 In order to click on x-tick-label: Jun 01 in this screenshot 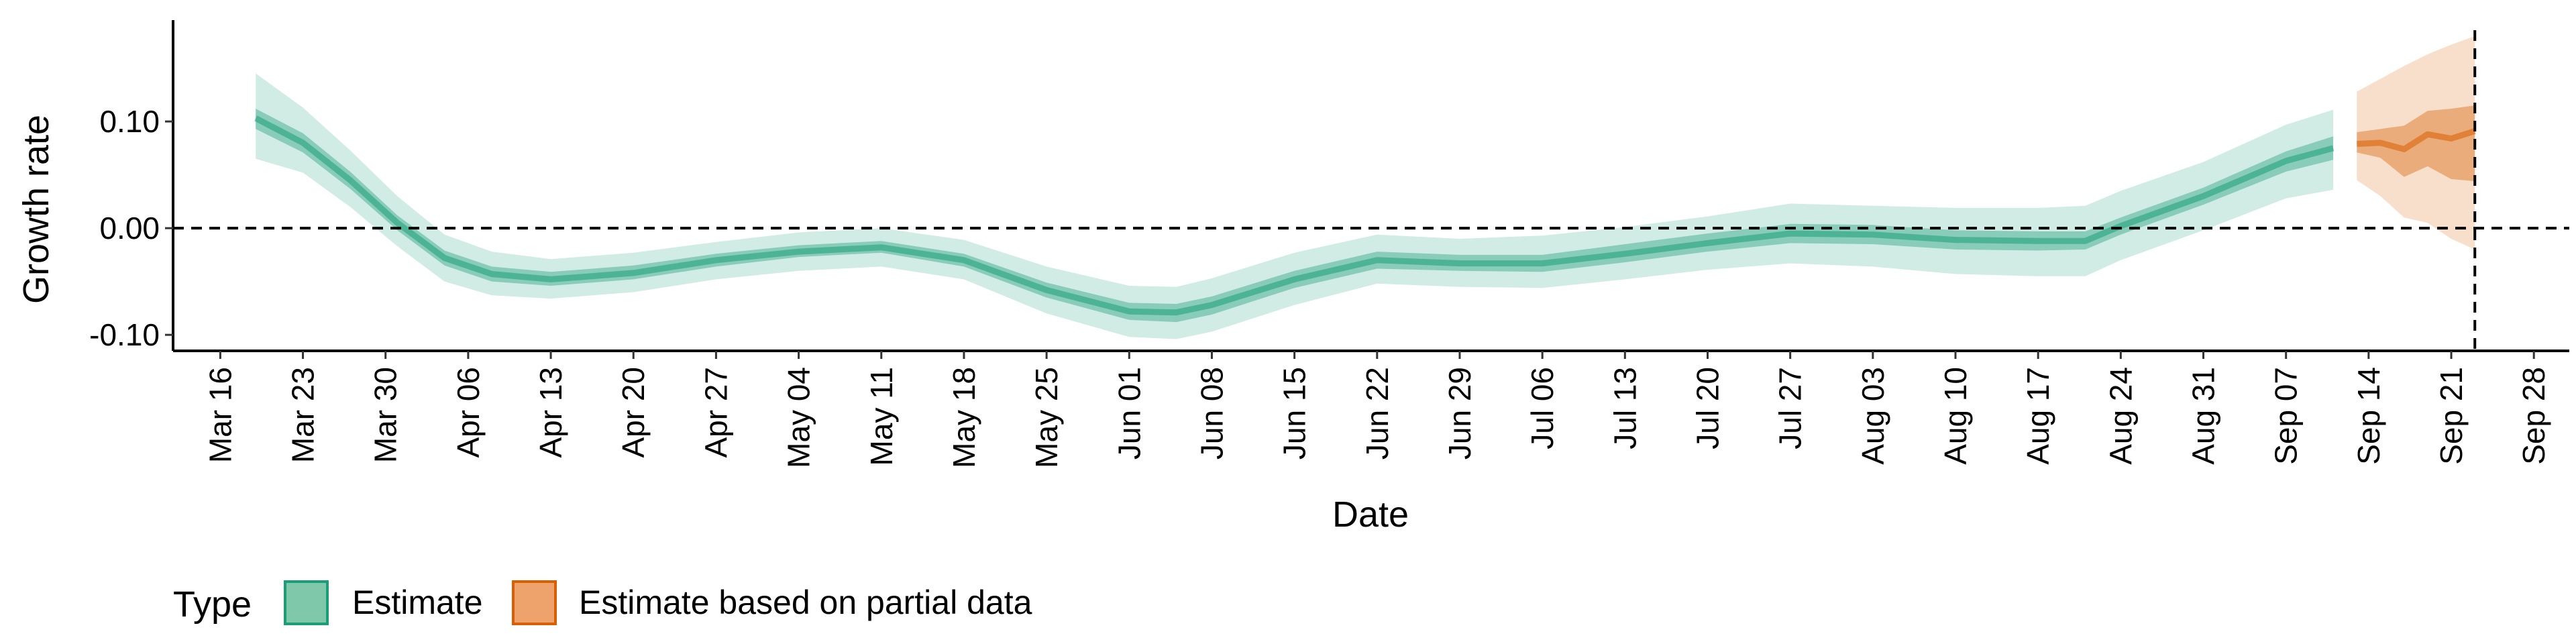, I will do `click(1129, 413)`.